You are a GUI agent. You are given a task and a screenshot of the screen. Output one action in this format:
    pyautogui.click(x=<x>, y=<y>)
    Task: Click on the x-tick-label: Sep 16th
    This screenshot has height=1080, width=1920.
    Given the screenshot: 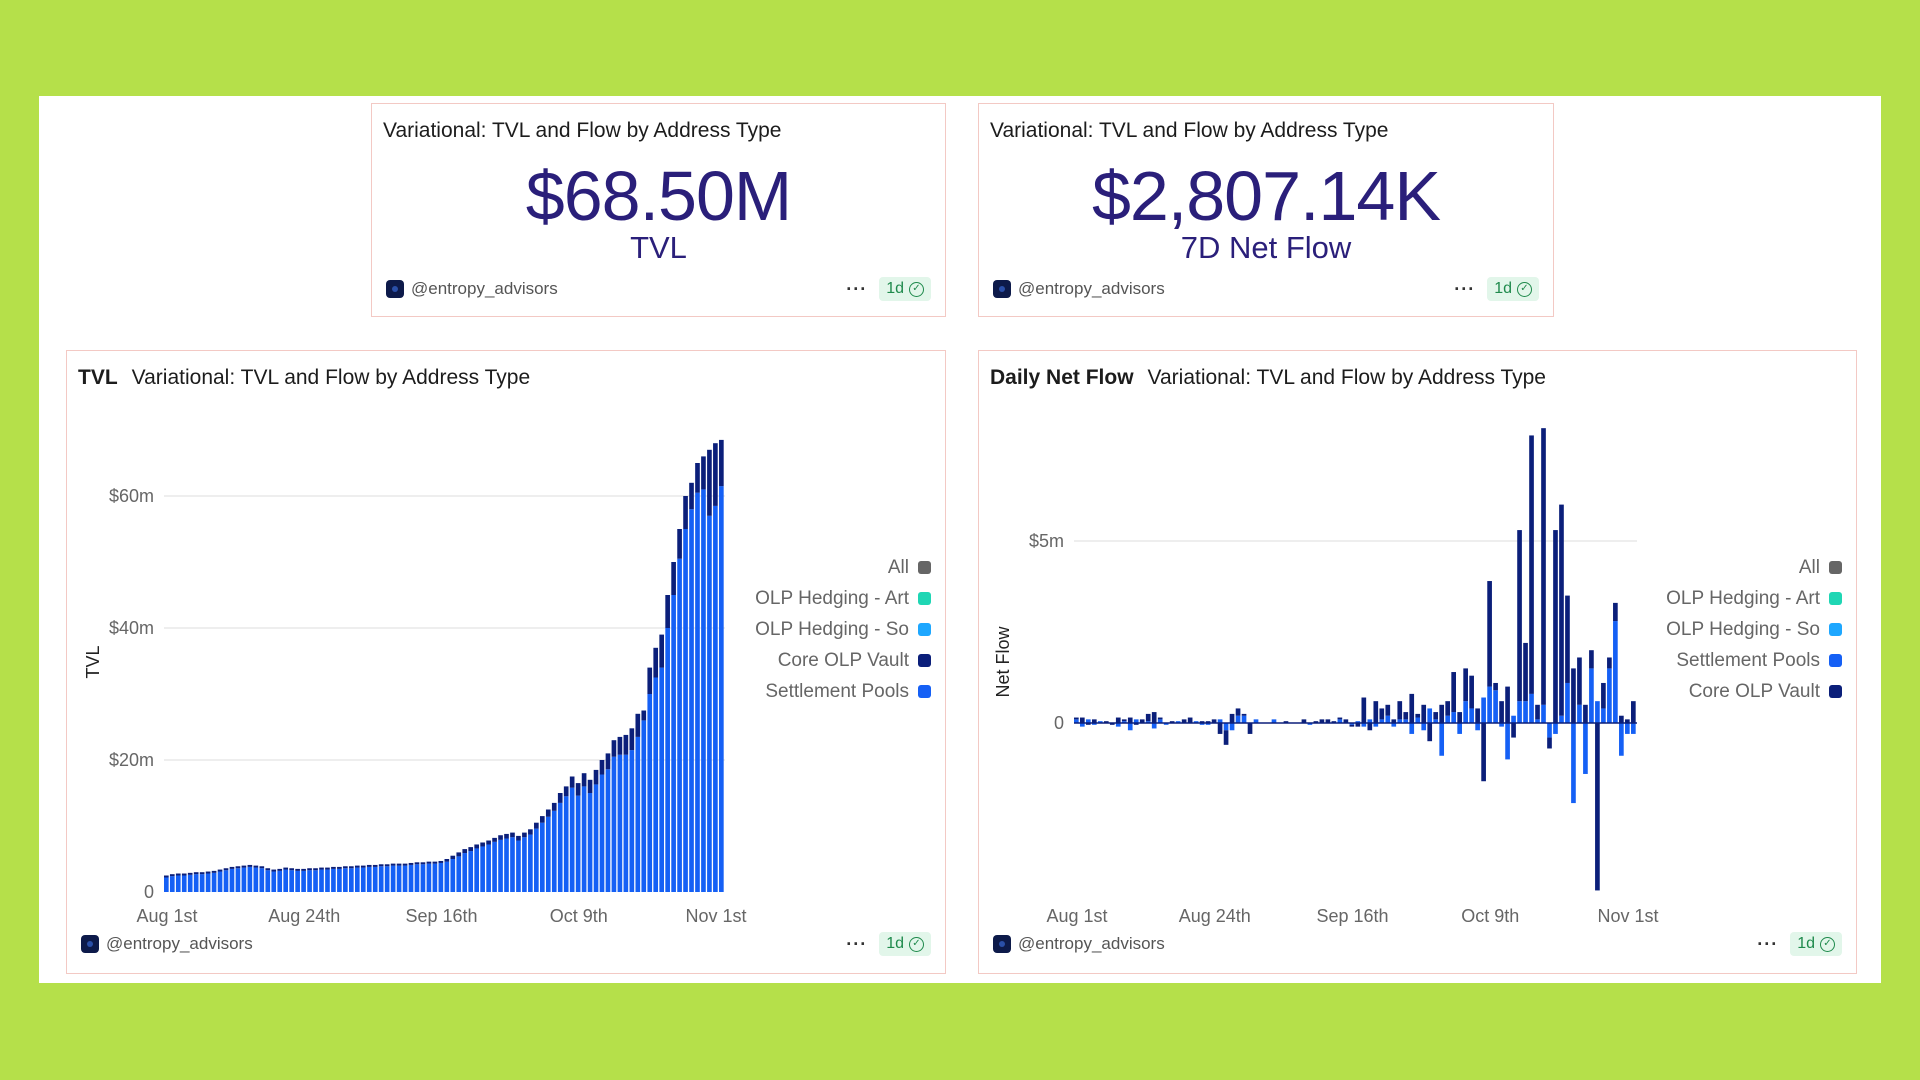 What is the action you would take?
    pyautogui.click(x=441, y=916)
    